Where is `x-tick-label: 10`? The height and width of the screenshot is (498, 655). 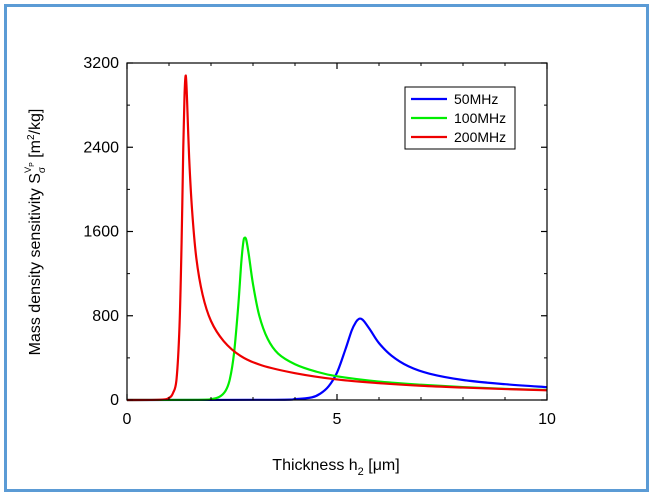 x-tick-label: 10 is located at coordinates (547, 419).